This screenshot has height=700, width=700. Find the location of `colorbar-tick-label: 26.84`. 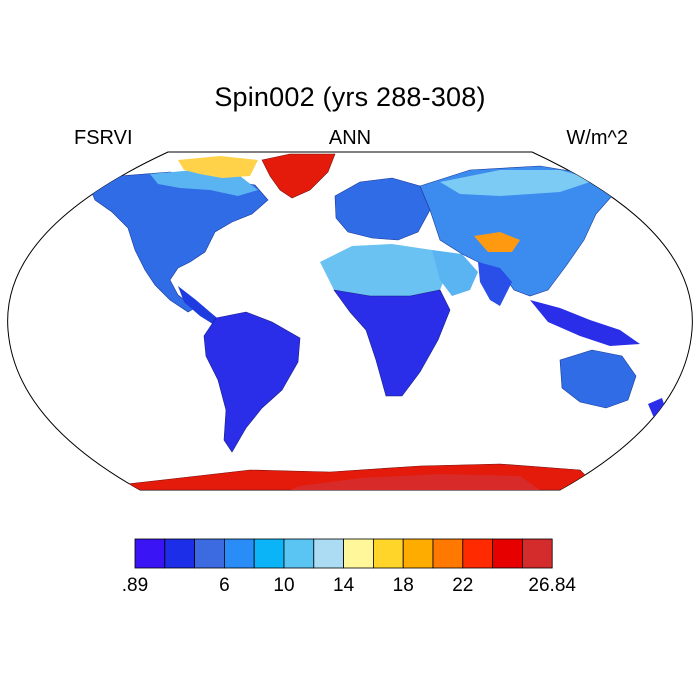

colorbar-tick-label: 26.84 is located at coordinates (552, 585).